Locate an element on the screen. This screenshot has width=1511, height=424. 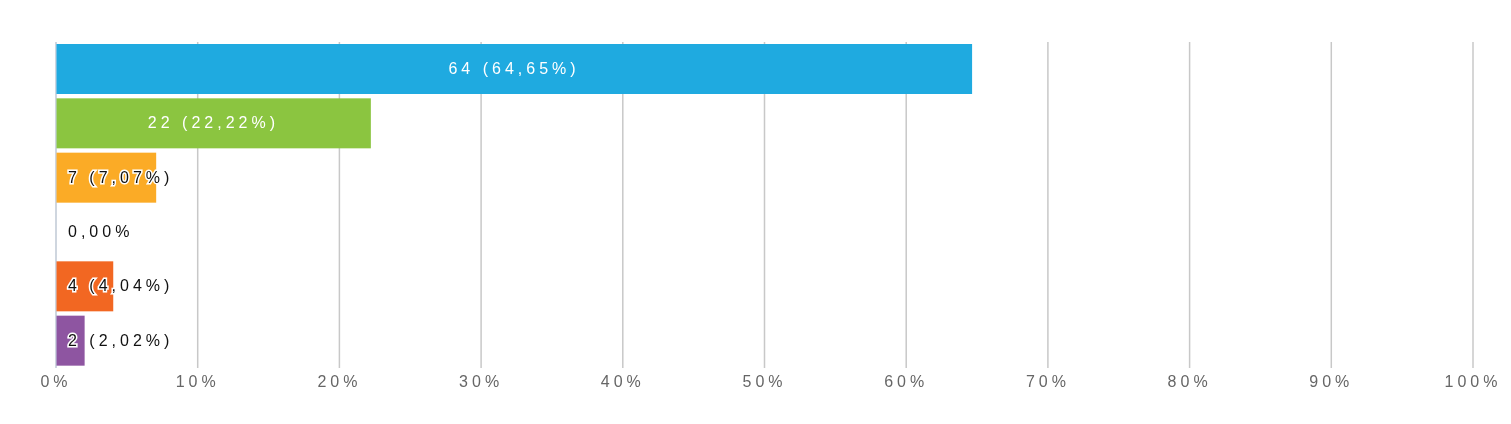
x-tick-label: 90% is located at coordinates (1331, 382).